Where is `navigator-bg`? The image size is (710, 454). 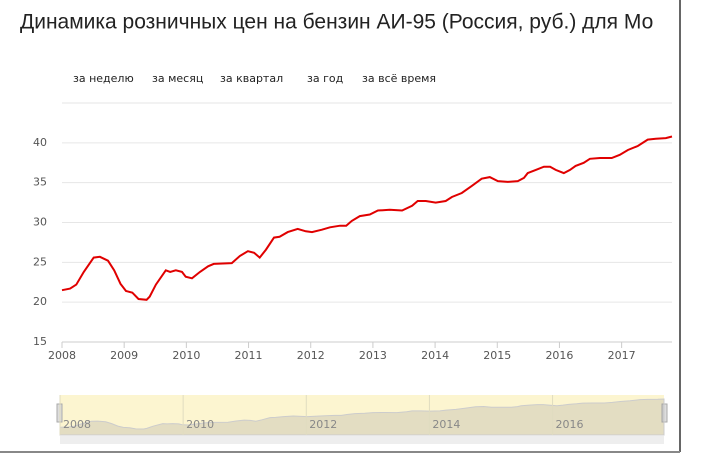 navigator-bg is located at coordinates (362, 415).